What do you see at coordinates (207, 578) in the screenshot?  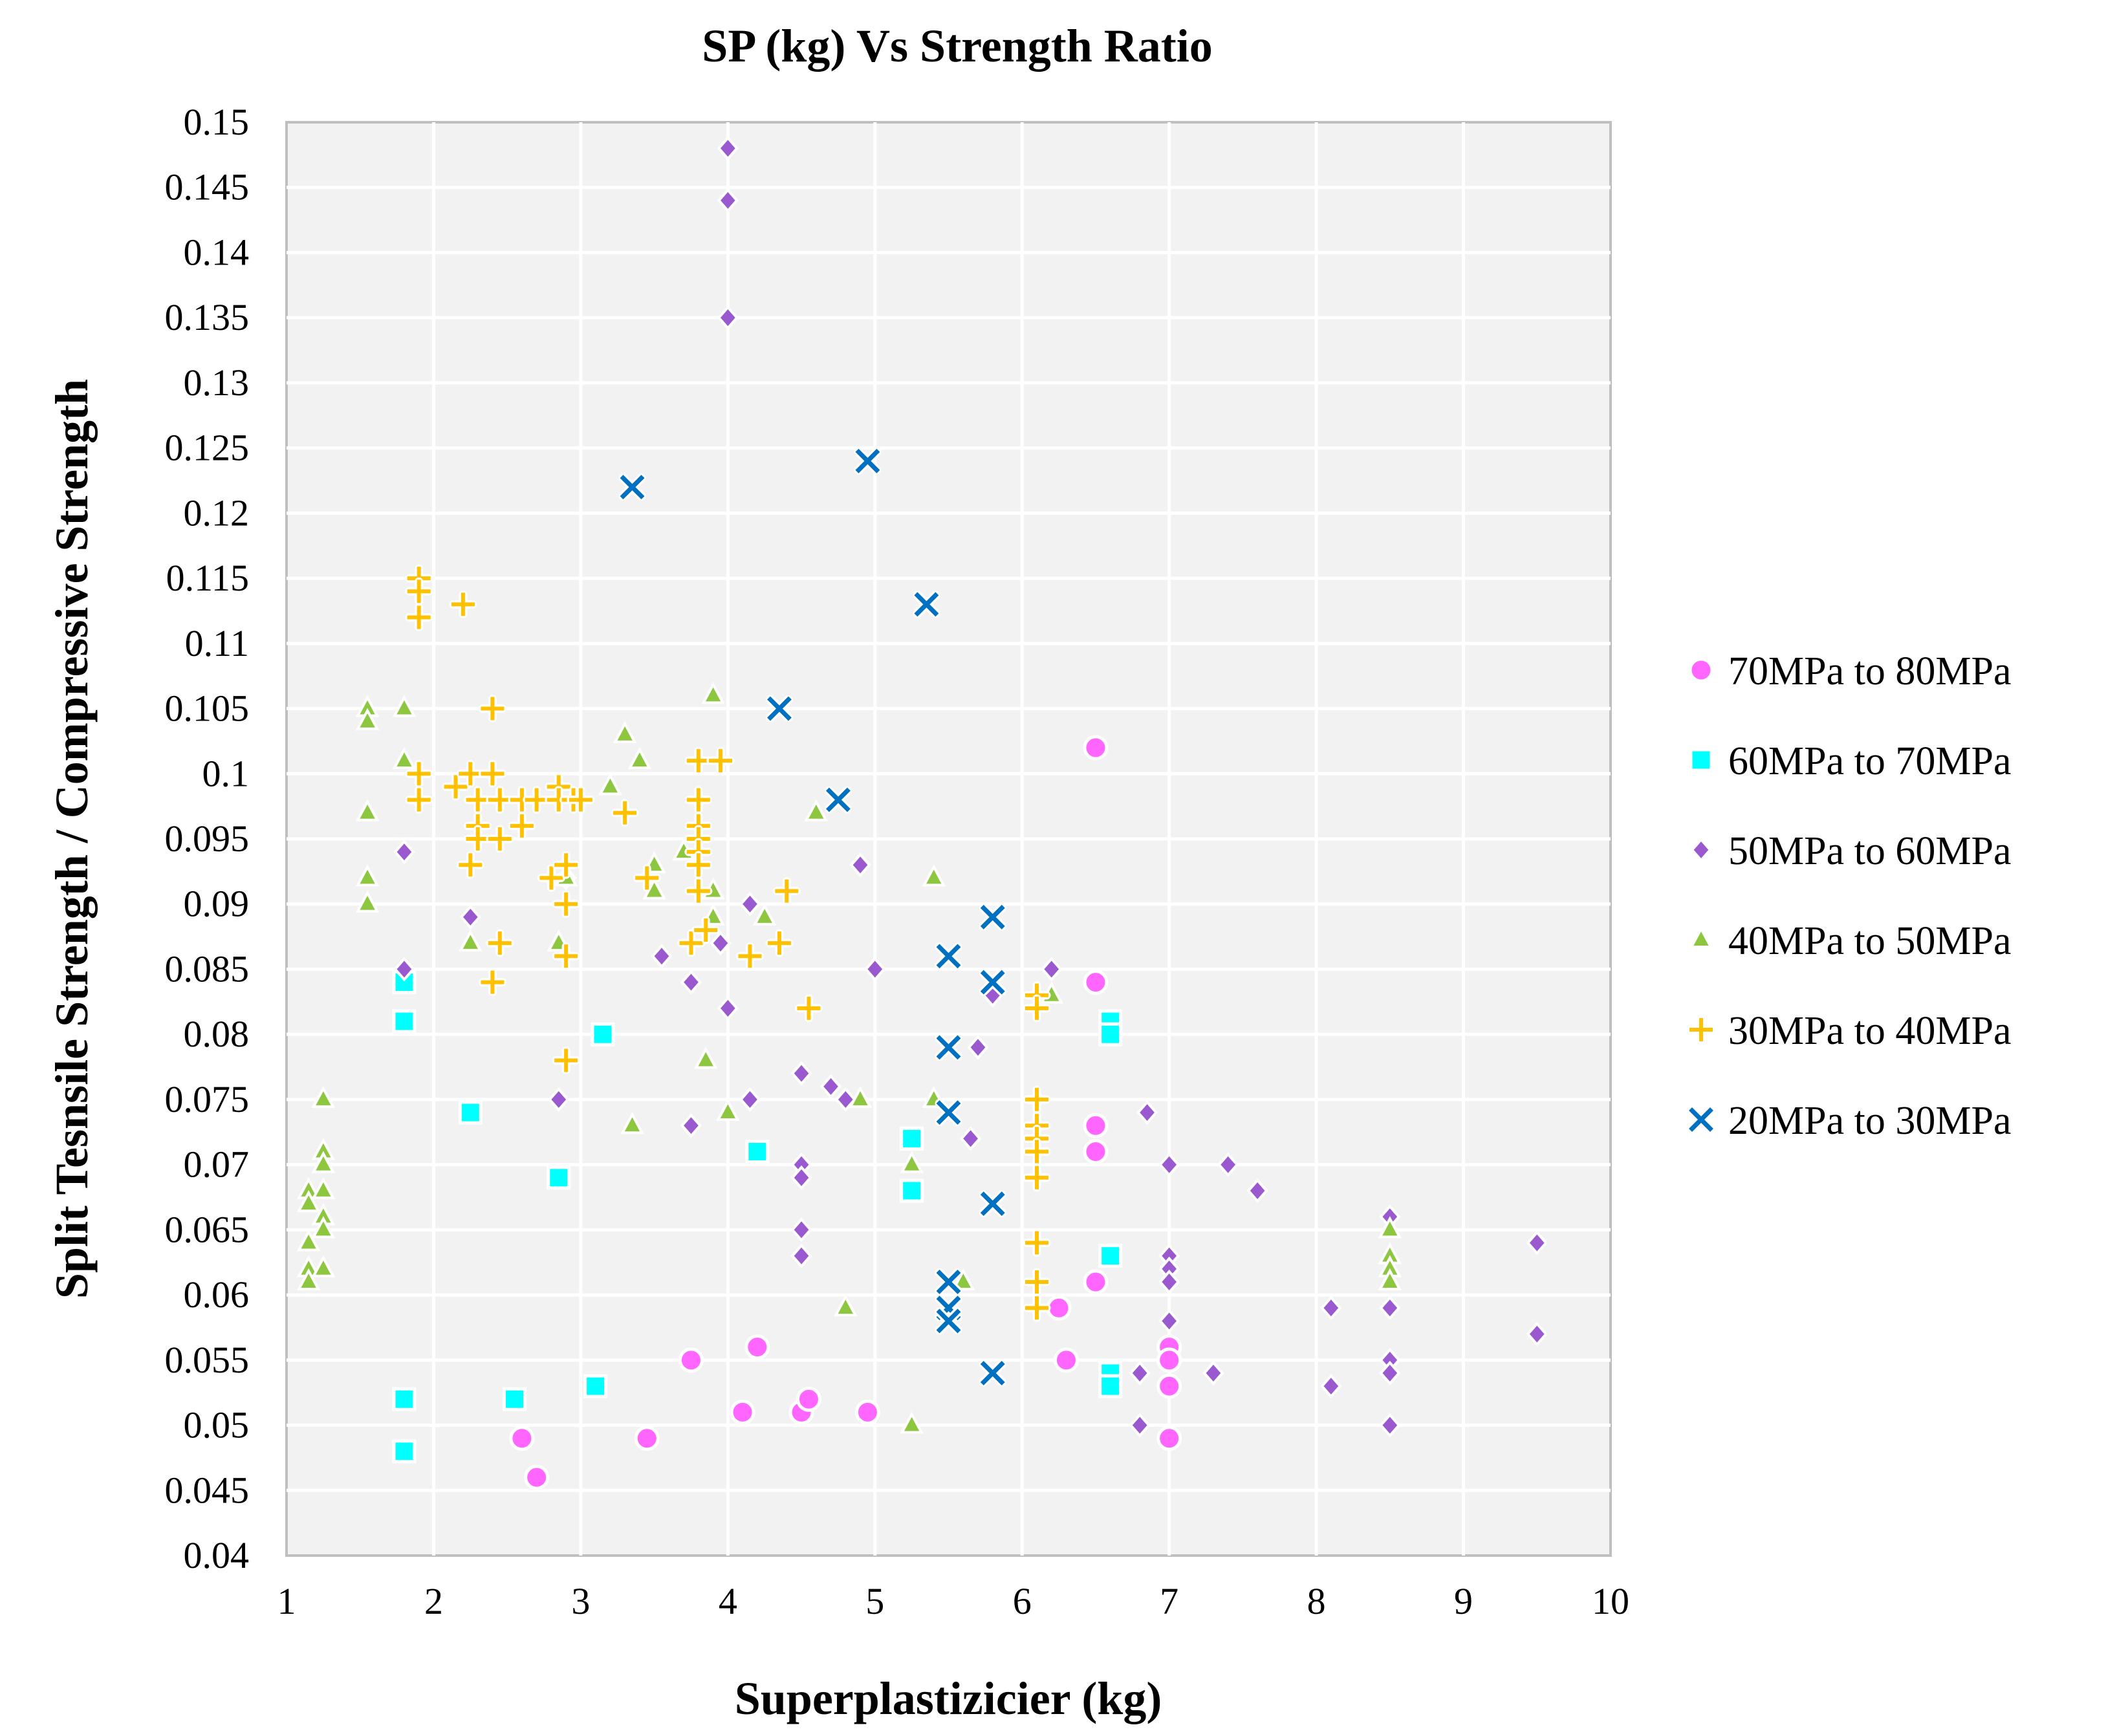 I see `y-tick-label: 0.115` at bounding box center [207, 578].